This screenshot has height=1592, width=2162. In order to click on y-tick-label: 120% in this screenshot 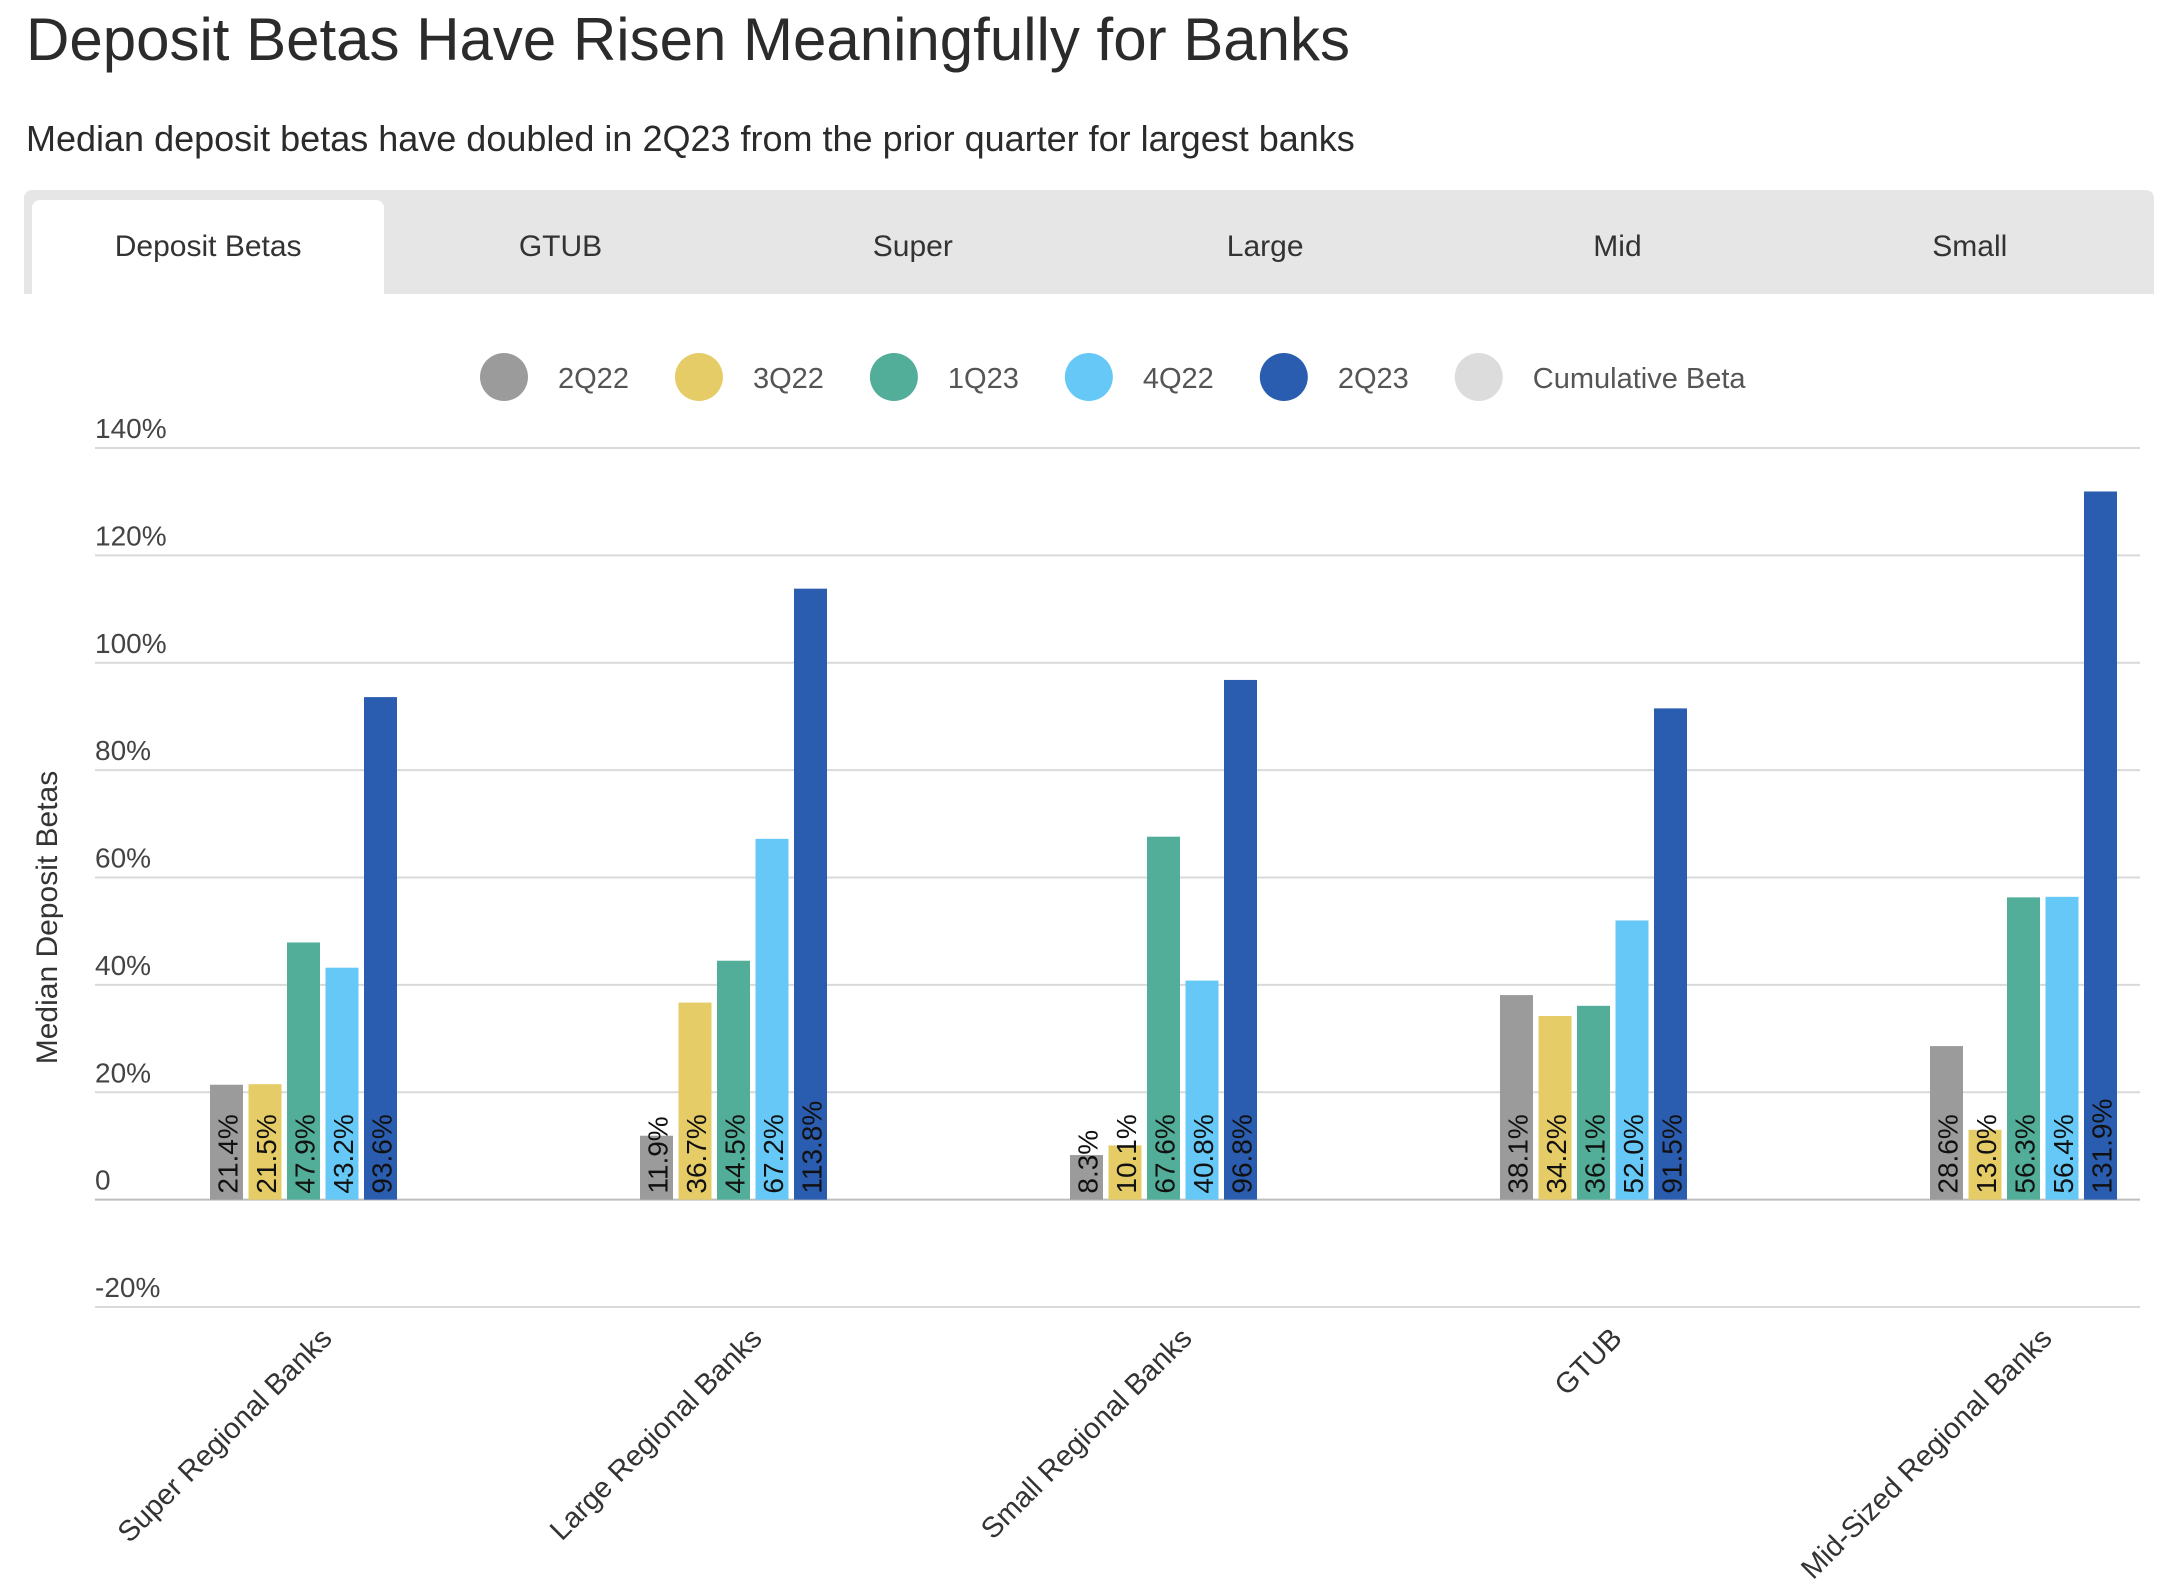, I will do `click(131, 535)`.